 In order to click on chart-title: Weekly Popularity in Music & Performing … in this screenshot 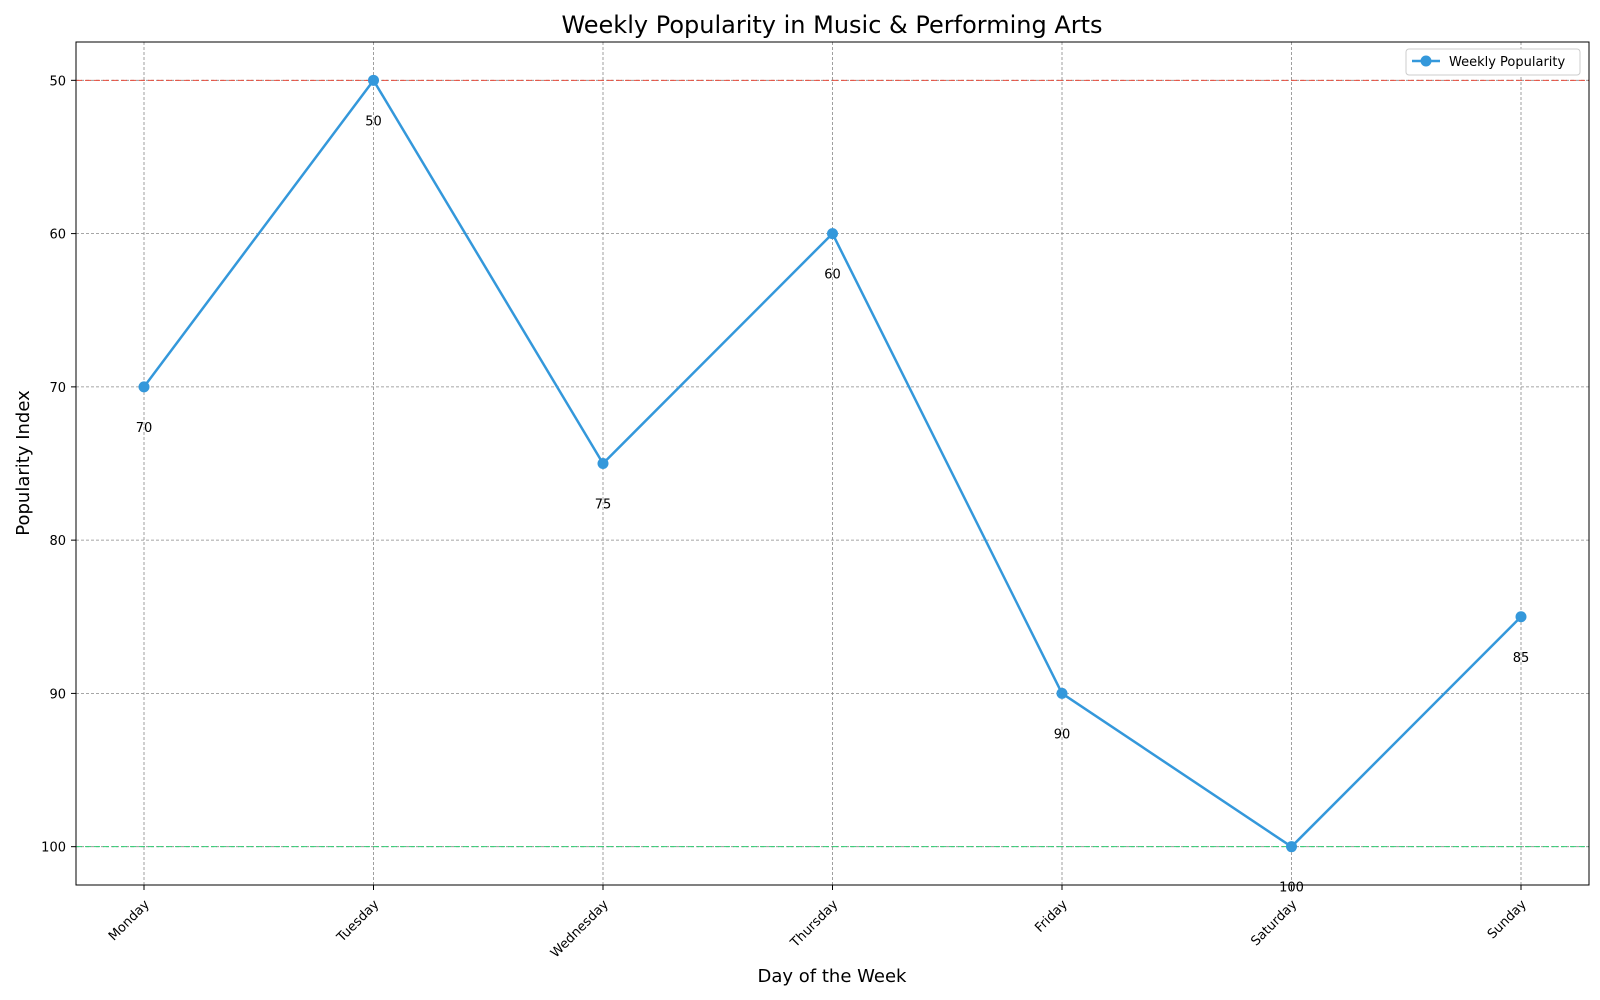, I will do `click(831, 25)`.